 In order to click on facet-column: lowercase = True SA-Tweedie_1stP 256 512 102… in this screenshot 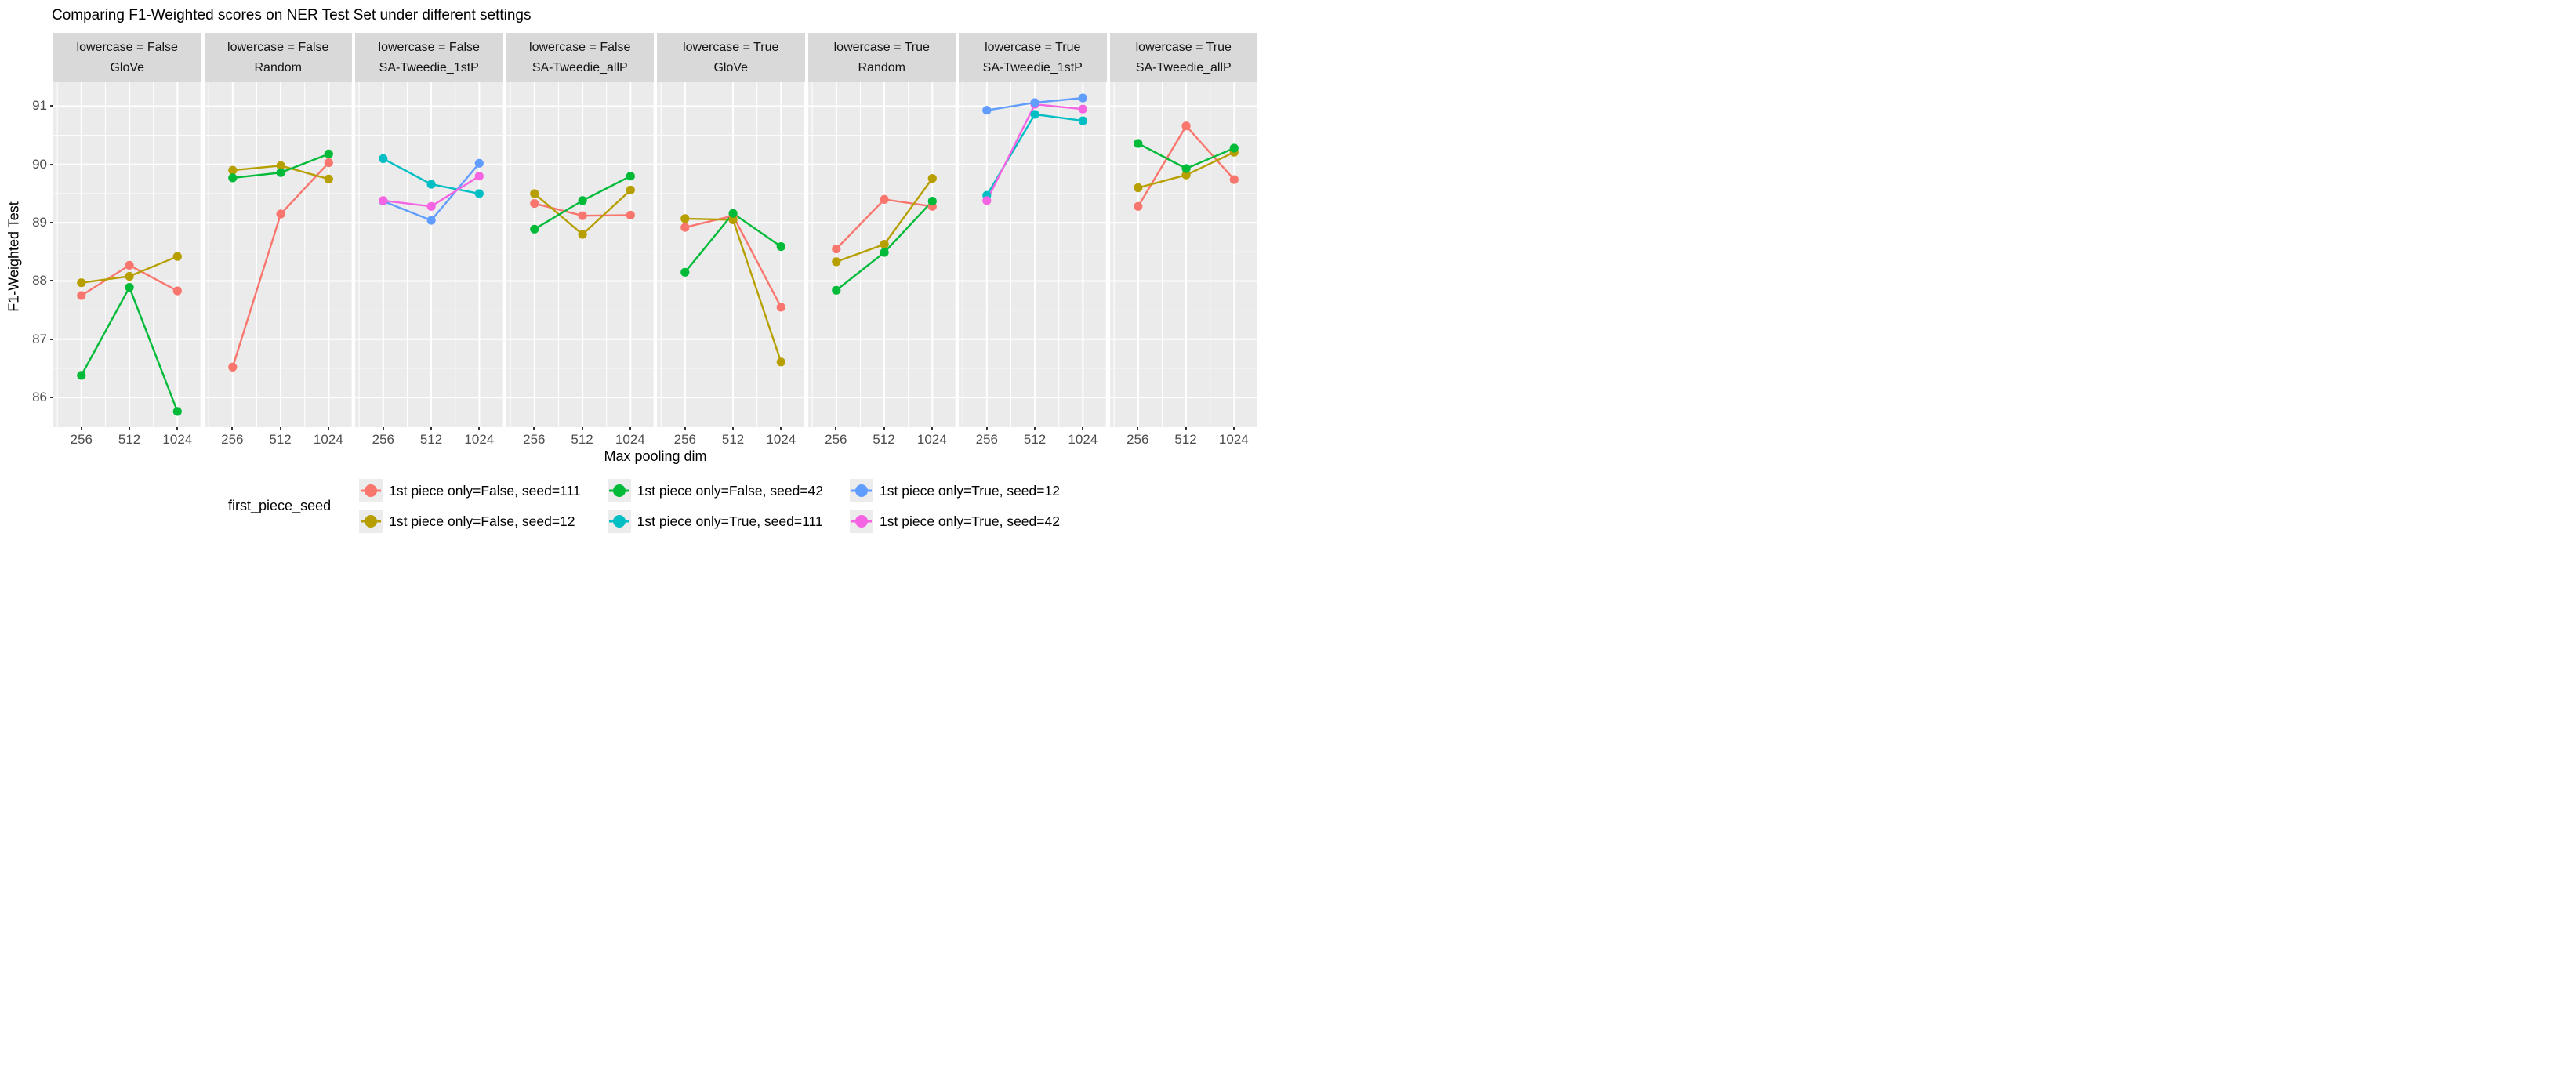, I will do `click(1033, 242)`.